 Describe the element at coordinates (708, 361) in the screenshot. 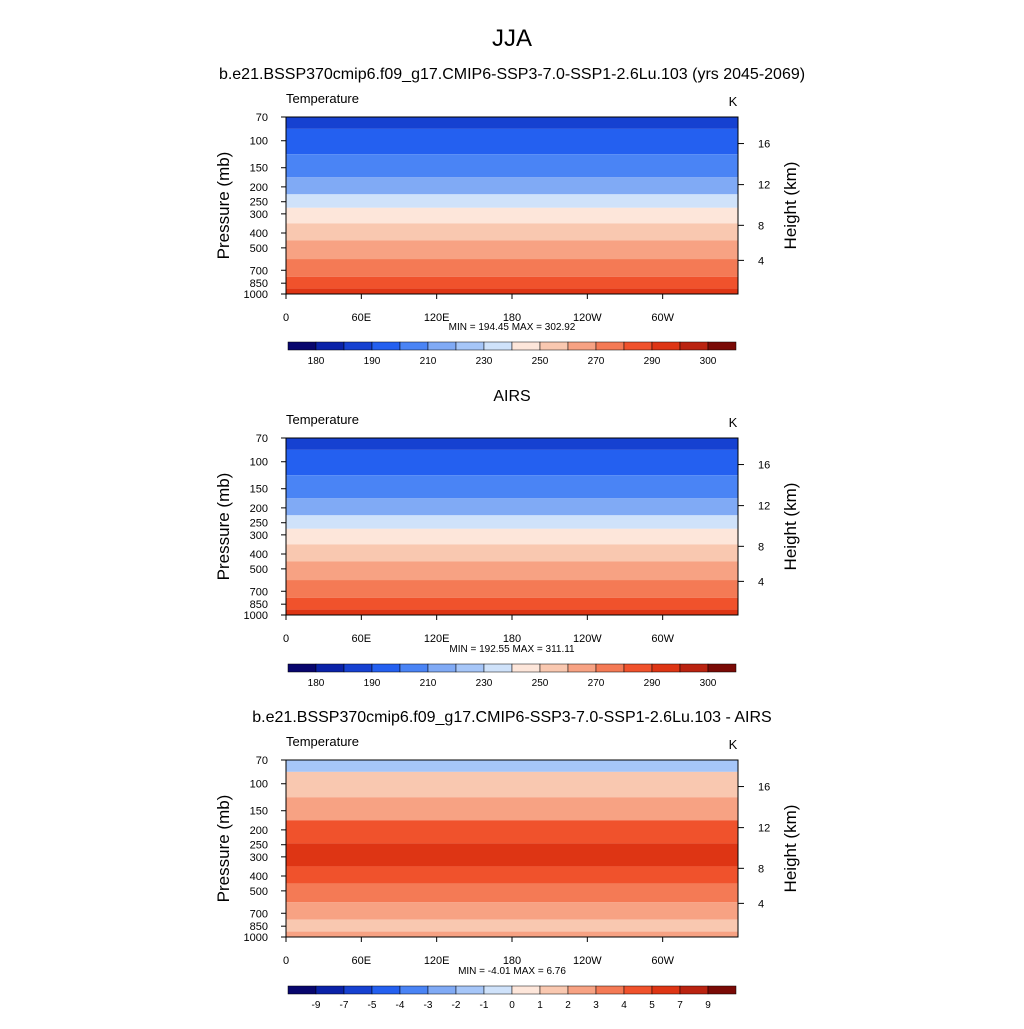

I see `colorbar-label: 300` at that location.